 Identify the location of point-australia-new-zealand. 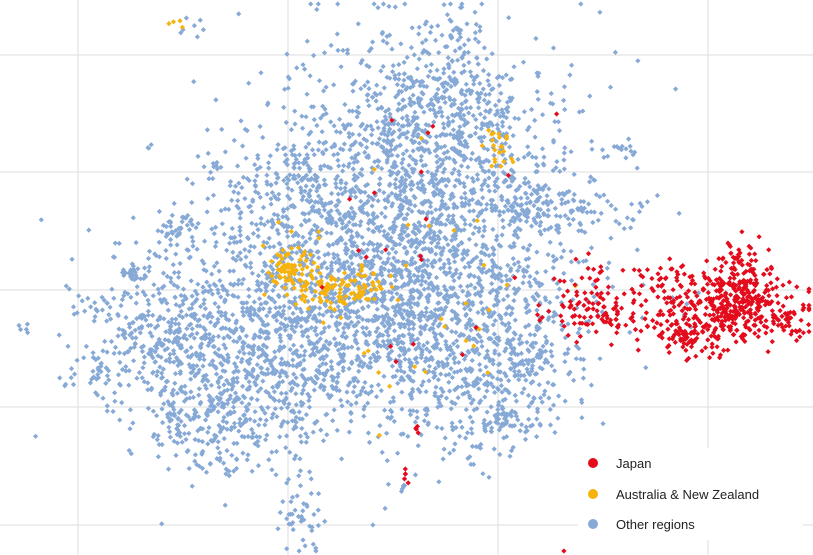
(302, 269).